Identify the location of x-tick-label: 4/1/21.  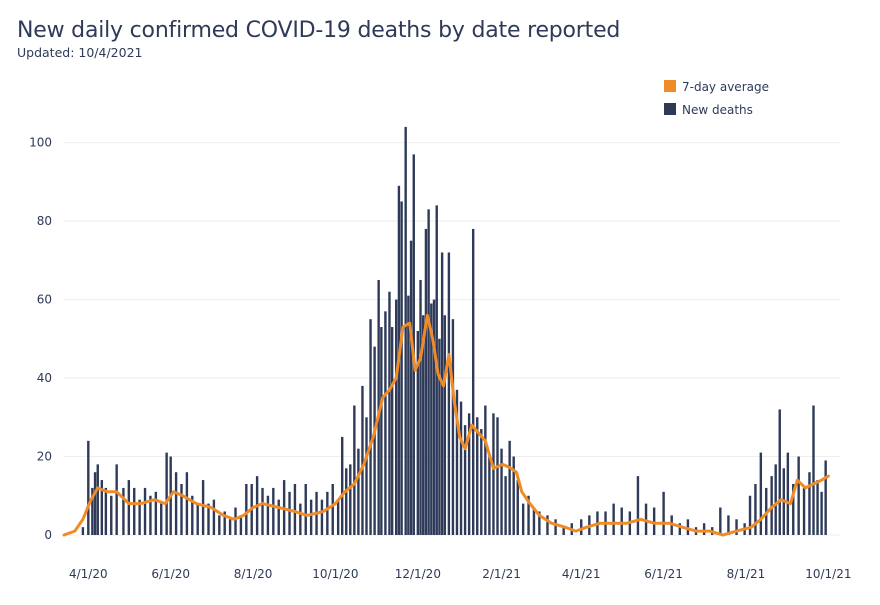
(581, 574).